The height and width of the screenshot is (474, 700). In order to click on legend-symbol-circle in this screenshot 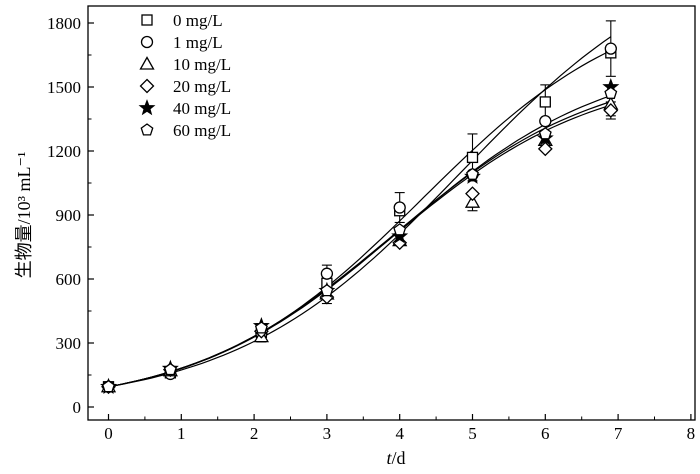, I will do `click(147, 42)`.